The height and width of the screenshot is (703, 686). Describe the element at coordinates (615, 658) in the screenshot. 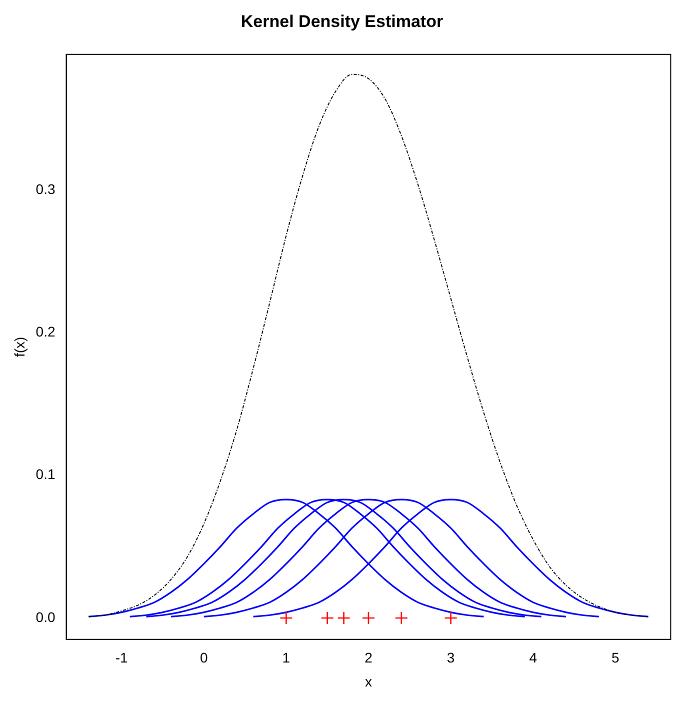

I see `x-tick-label: 5` at that location.